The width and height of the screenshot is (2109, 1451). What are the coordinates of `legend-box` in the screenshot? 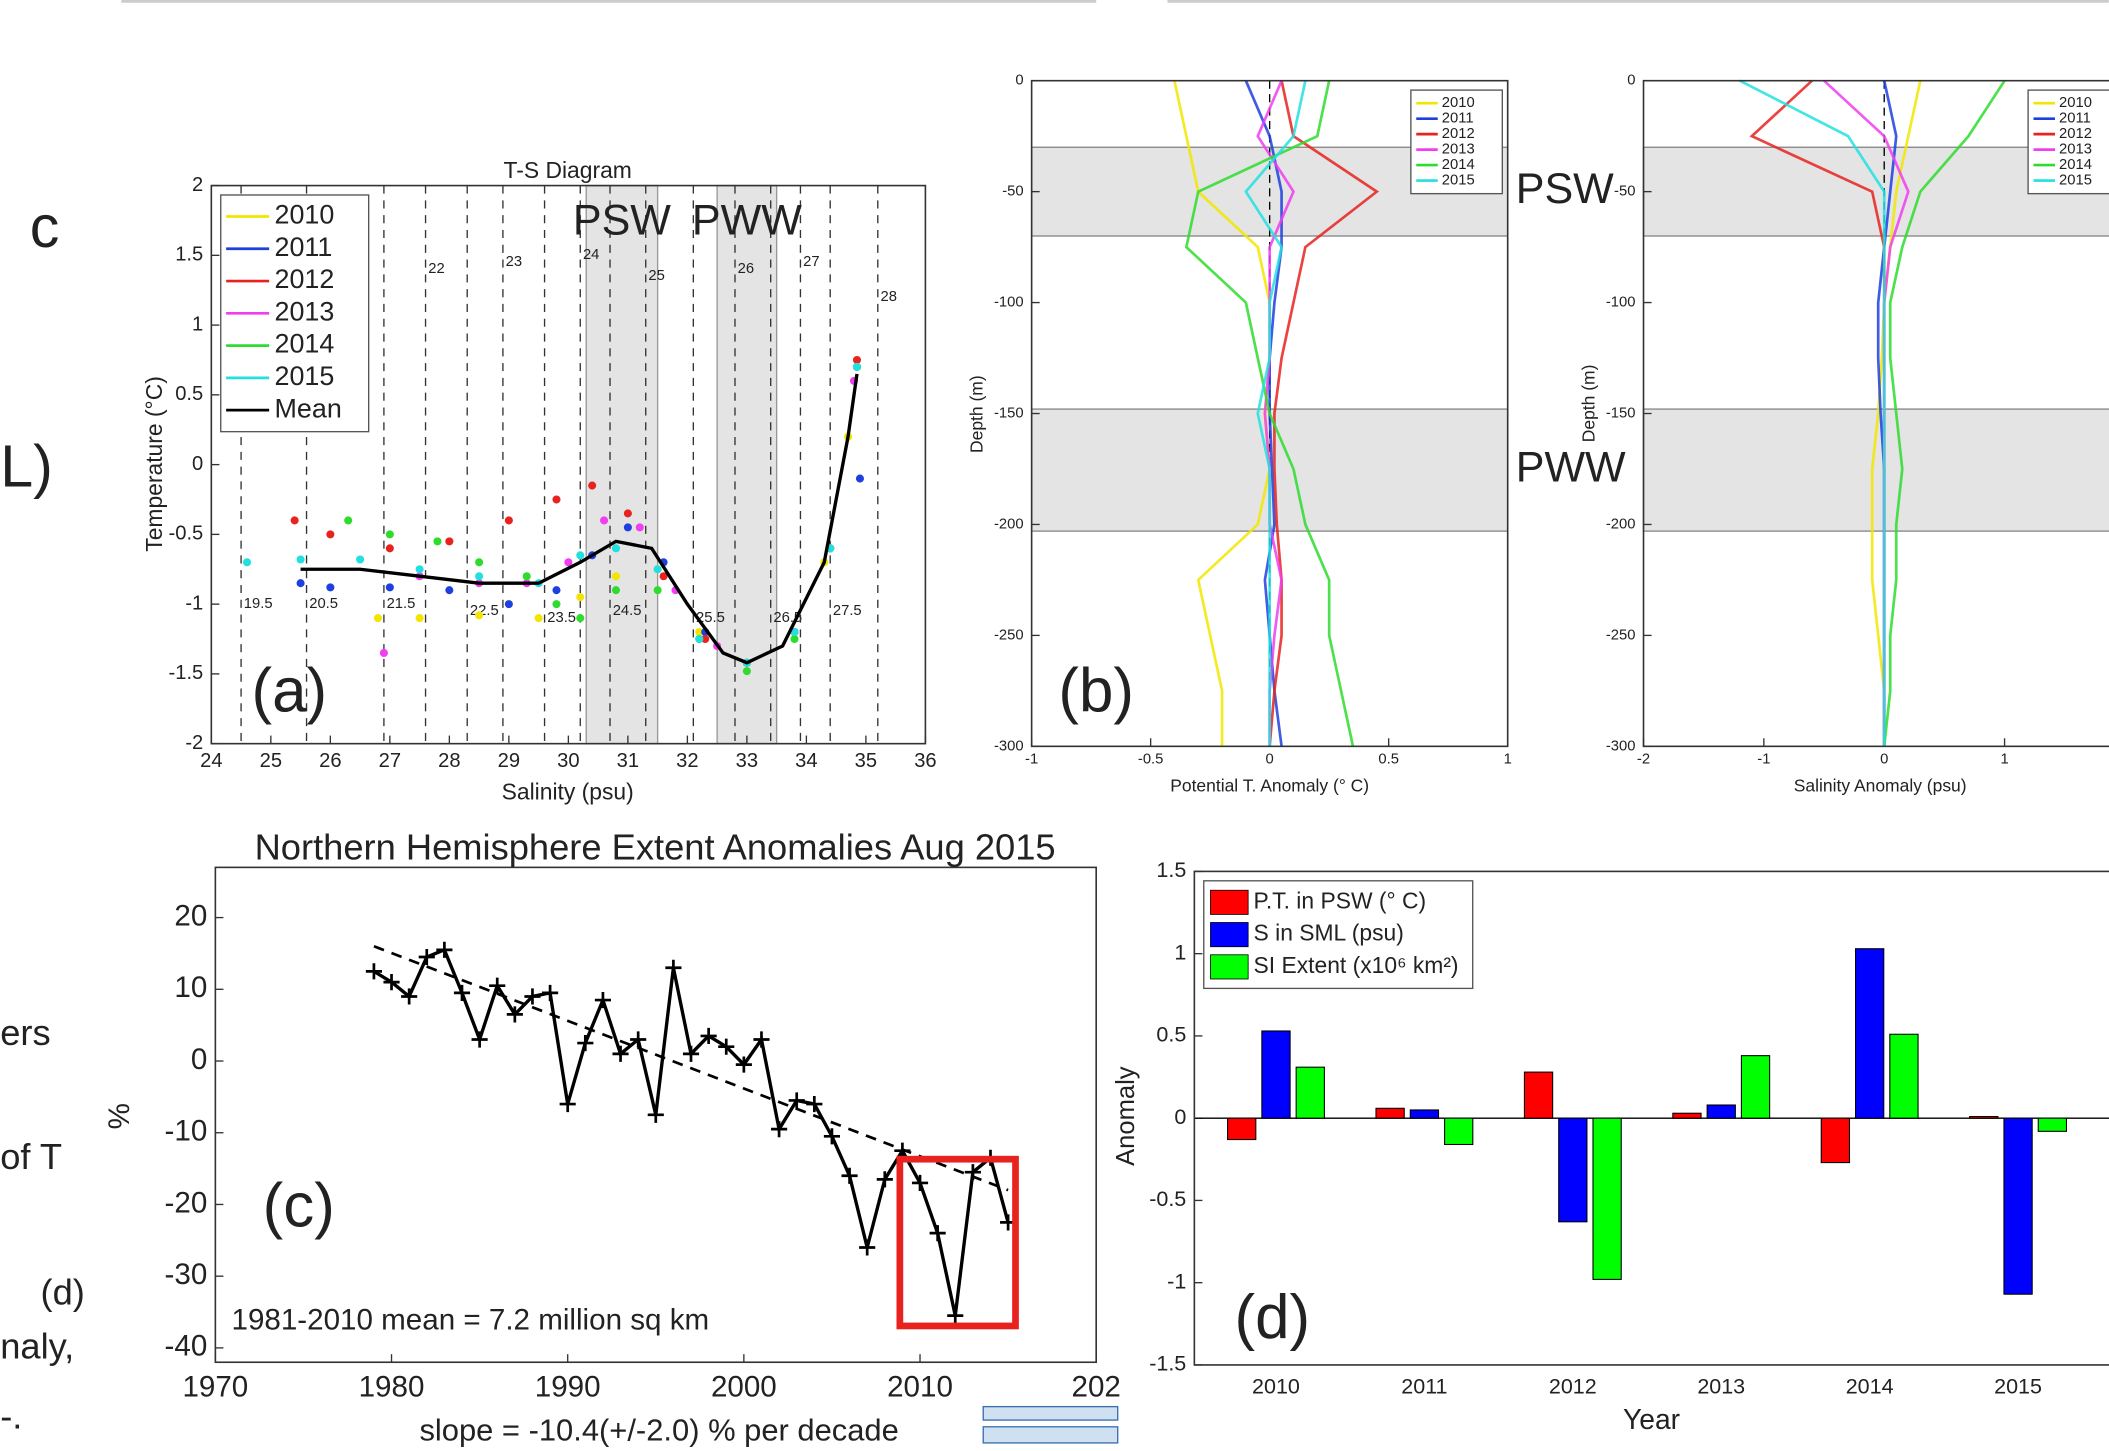 It's located at (2068, 142).